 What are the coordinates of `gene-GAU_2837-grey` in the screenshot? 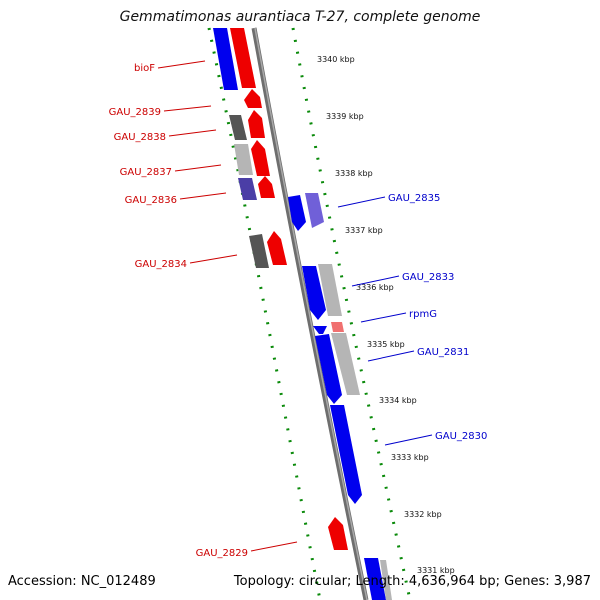 It's located at (243, 159).